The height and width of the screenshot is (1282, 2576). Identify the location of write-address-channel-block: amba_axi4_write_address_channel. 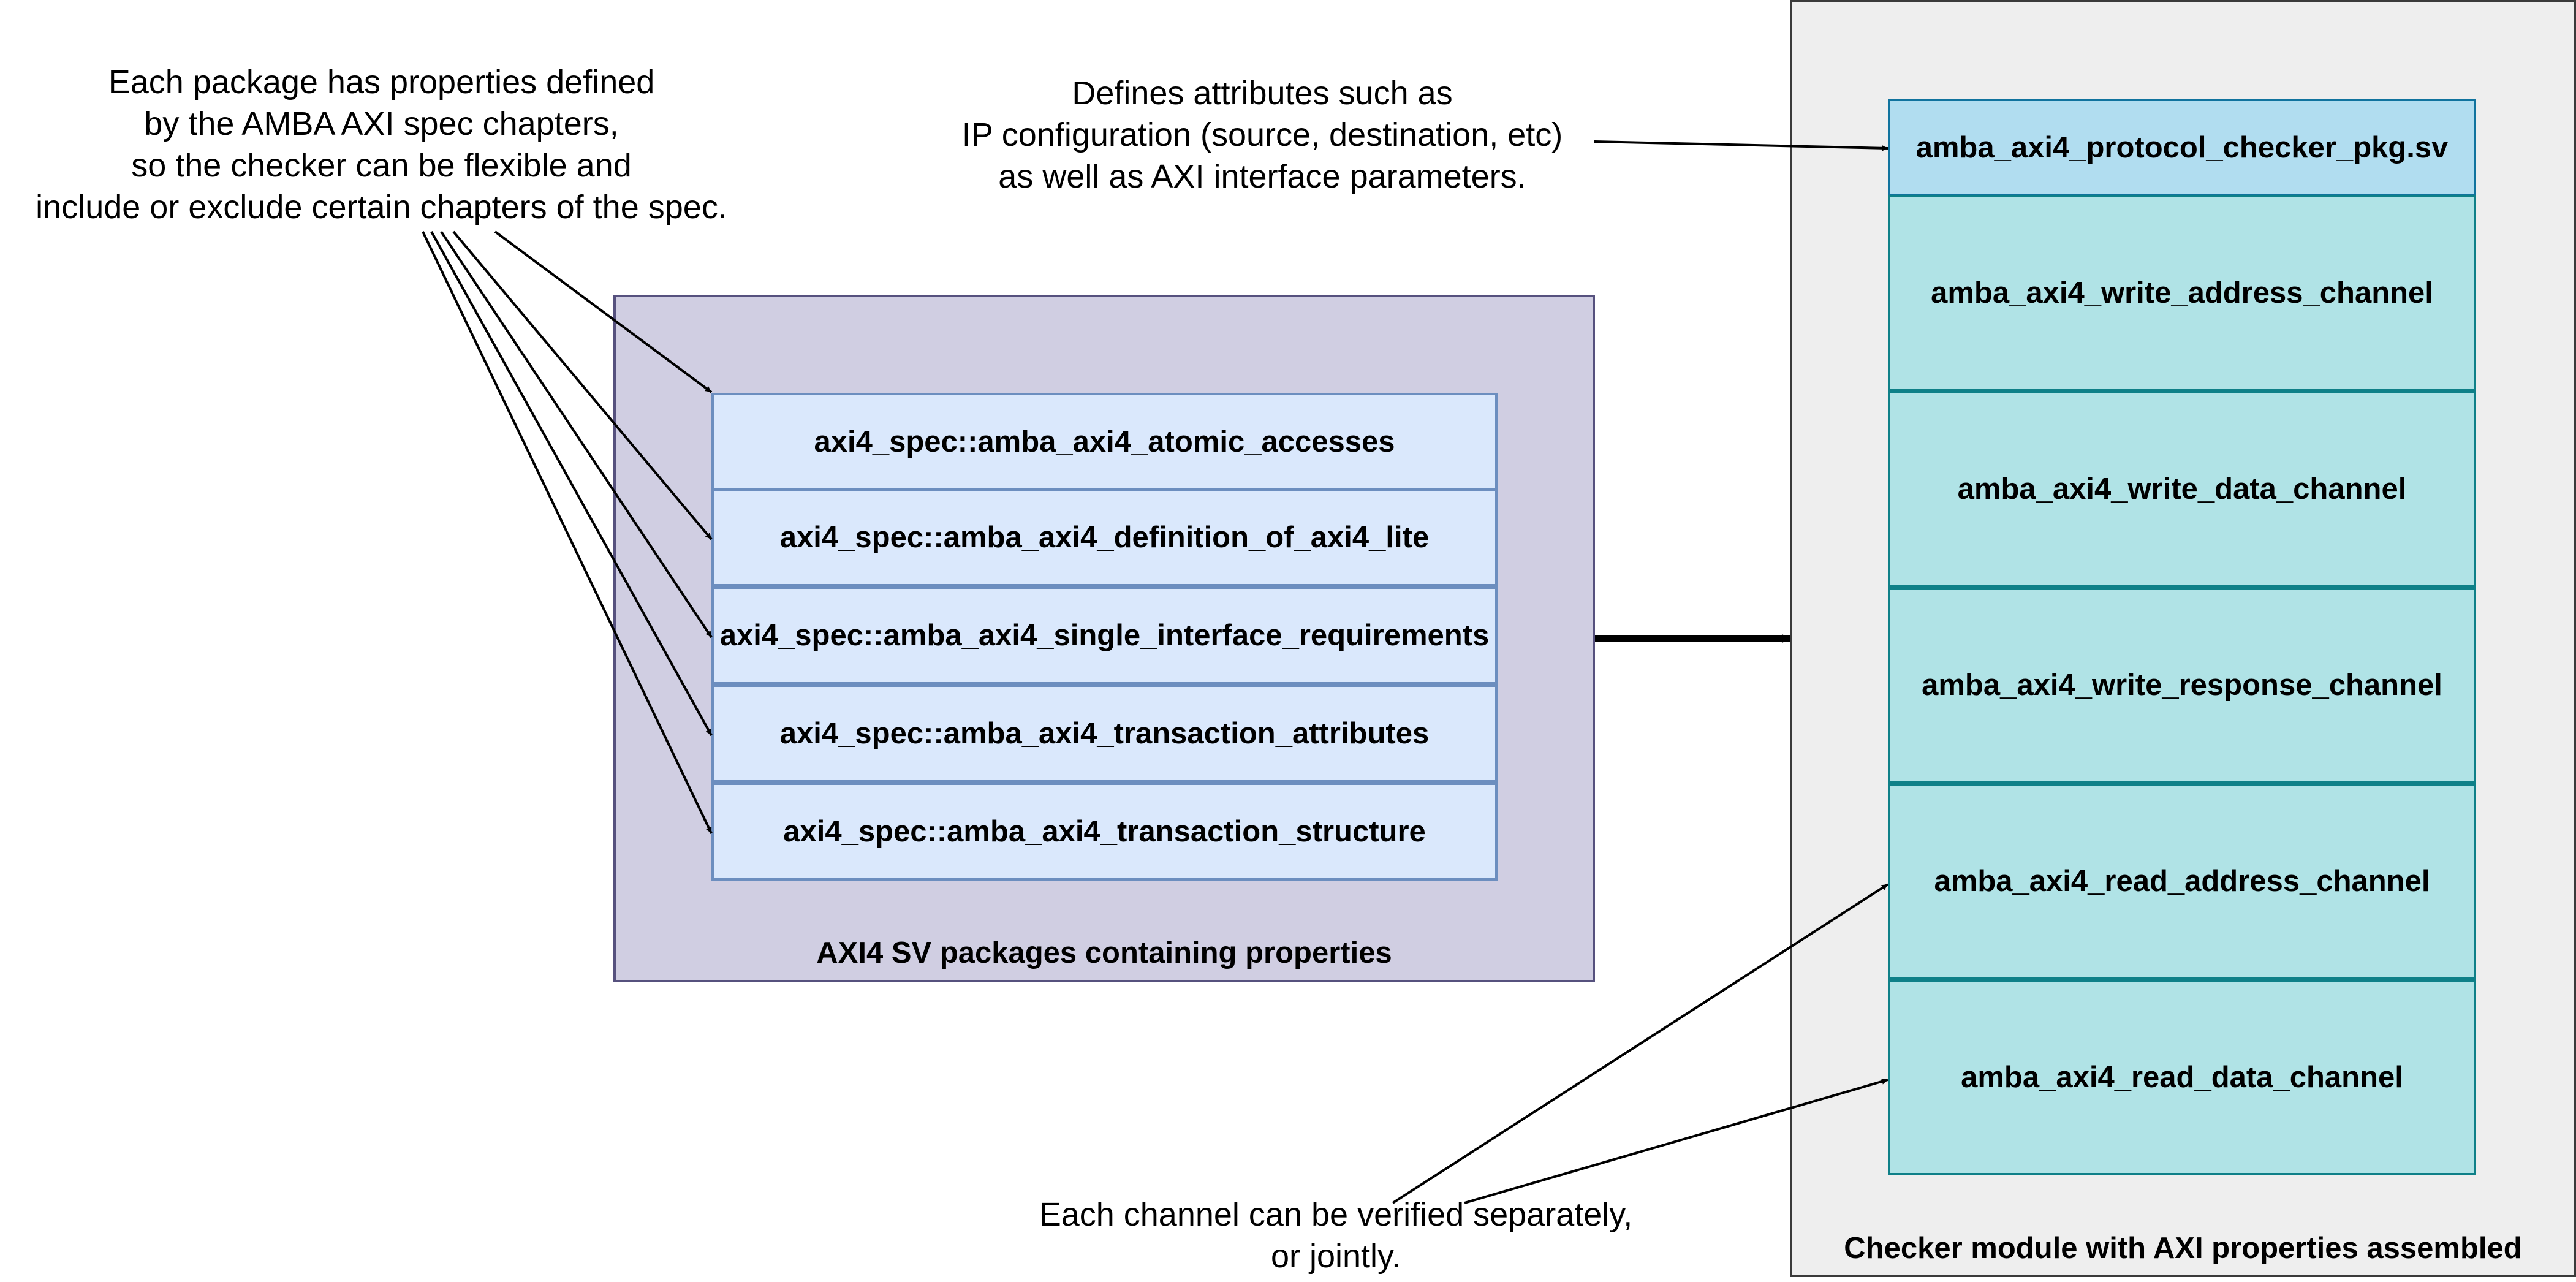
(2182, 293).